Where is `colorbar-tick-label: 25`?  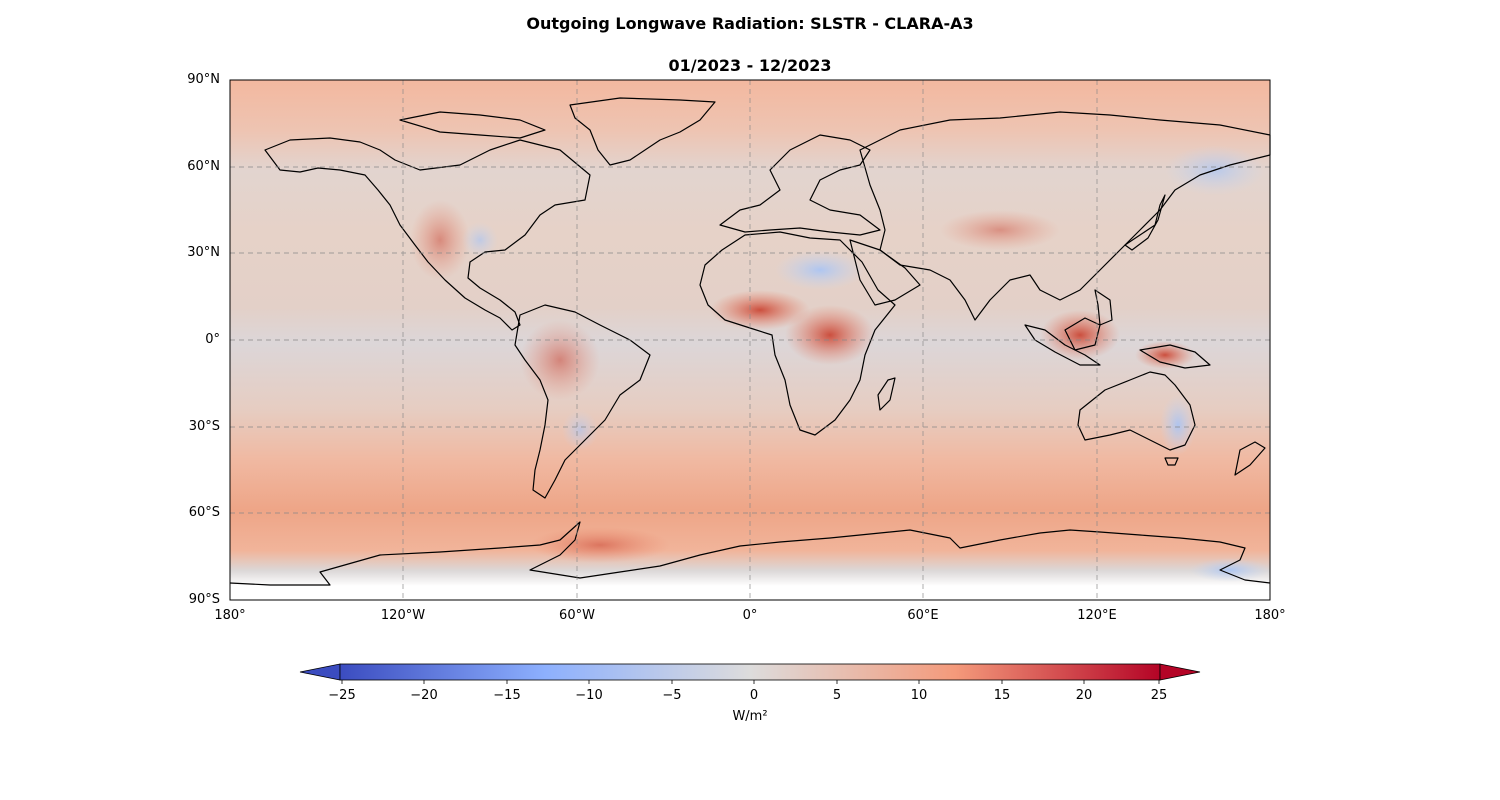
colorbar-tick-label: 25 is located at coordinates (1159, 695).